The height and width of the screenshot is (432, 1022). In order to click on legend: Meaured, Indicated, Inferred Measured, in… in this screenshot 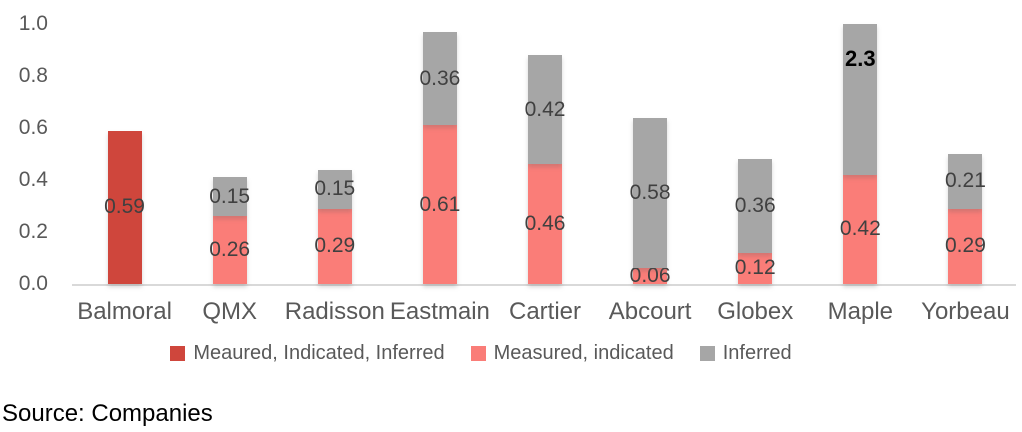, I will do `click(496, 353)`.